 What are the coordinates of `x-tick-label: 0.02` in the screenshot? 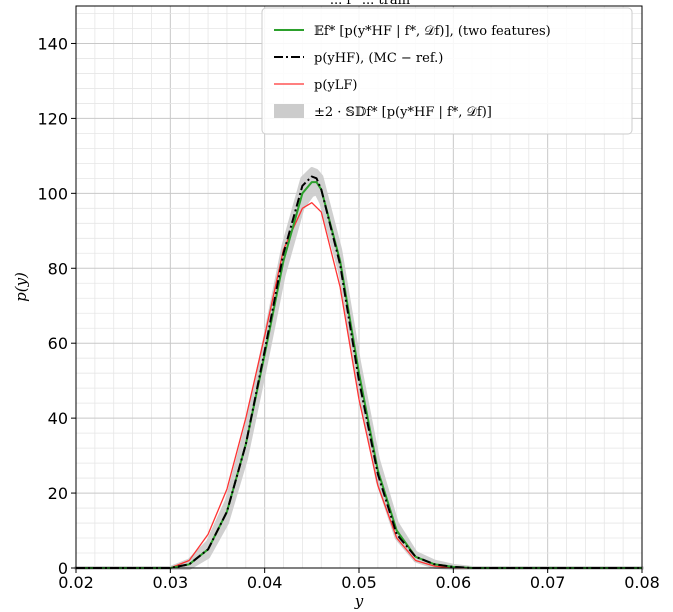 It's located at (76, 582).